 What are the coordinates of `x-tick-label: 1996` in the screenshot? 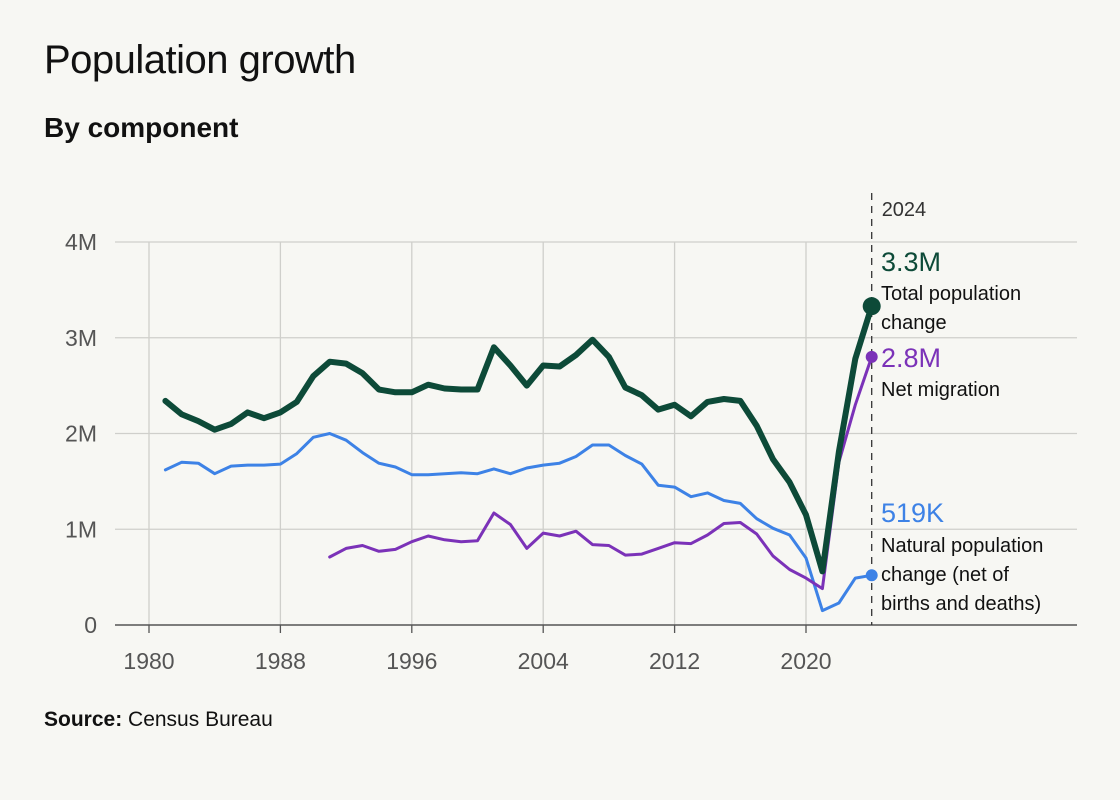 It's located at (411, 661).